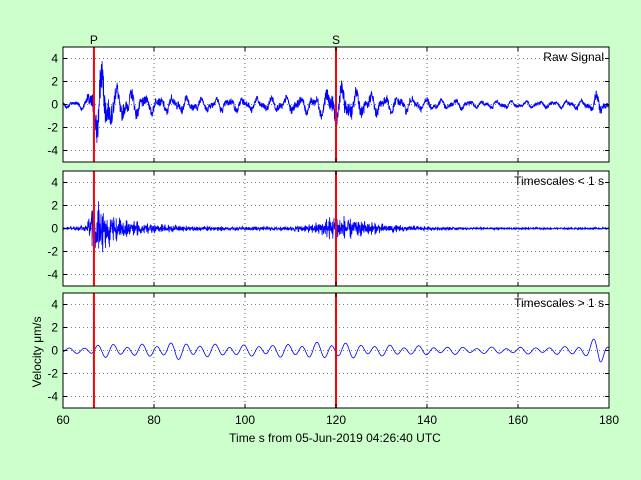 This screenshot has width=641, height=480. What do you see at coordinates (335, 438) in the screenshot?
I see `x-axis-label: Time s from 05-Jun-2019 04:26:40 UTC` at bounding box center [335, 438].